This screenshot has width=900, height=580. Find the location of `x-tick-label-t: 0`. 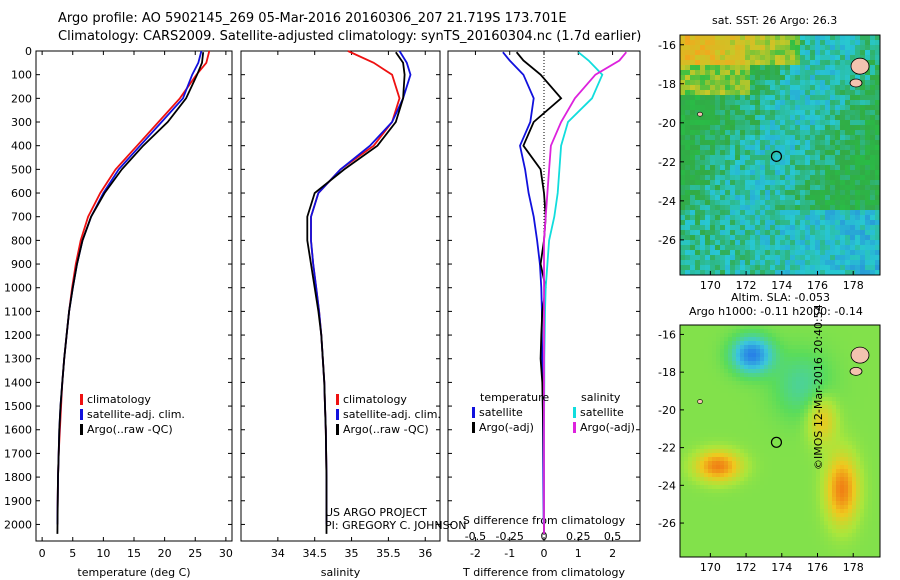

x-tick-label-t: 0 is located at coordinates (544, 553).